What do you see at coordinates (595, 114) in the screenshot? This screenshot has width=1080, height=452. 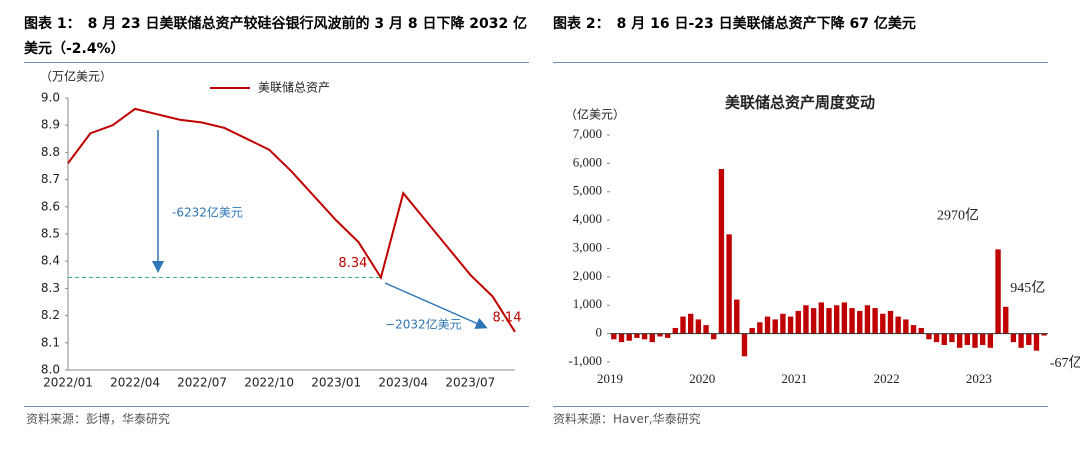 I see `y-axis-label: （亿美元）` at bounding box center [595, 114].